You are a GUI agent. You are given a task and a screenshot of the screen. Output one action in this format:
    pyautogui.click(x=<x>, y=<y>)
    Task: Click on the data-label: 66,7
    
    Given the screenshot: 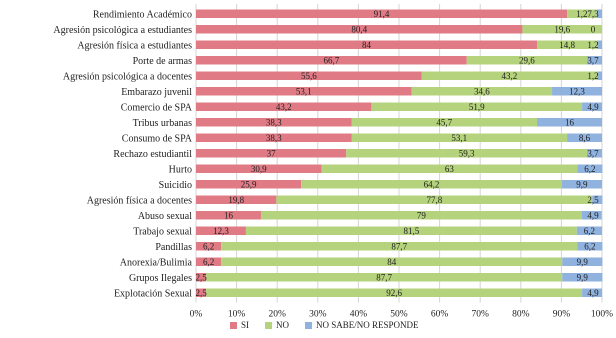 What is the action you would take?
    pyautogui.click(x=332, y=60)
    